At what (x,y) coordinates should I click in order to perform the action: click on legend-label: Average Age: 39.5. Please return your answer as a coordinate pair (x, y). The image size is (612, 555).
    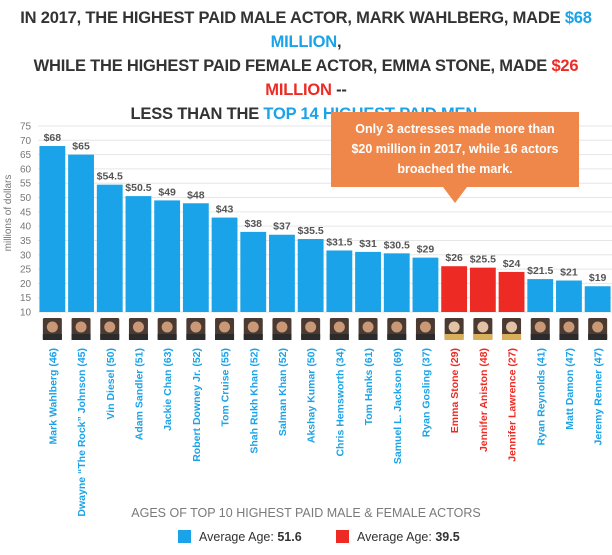
    Looking at the image, I should click on (408, 537).